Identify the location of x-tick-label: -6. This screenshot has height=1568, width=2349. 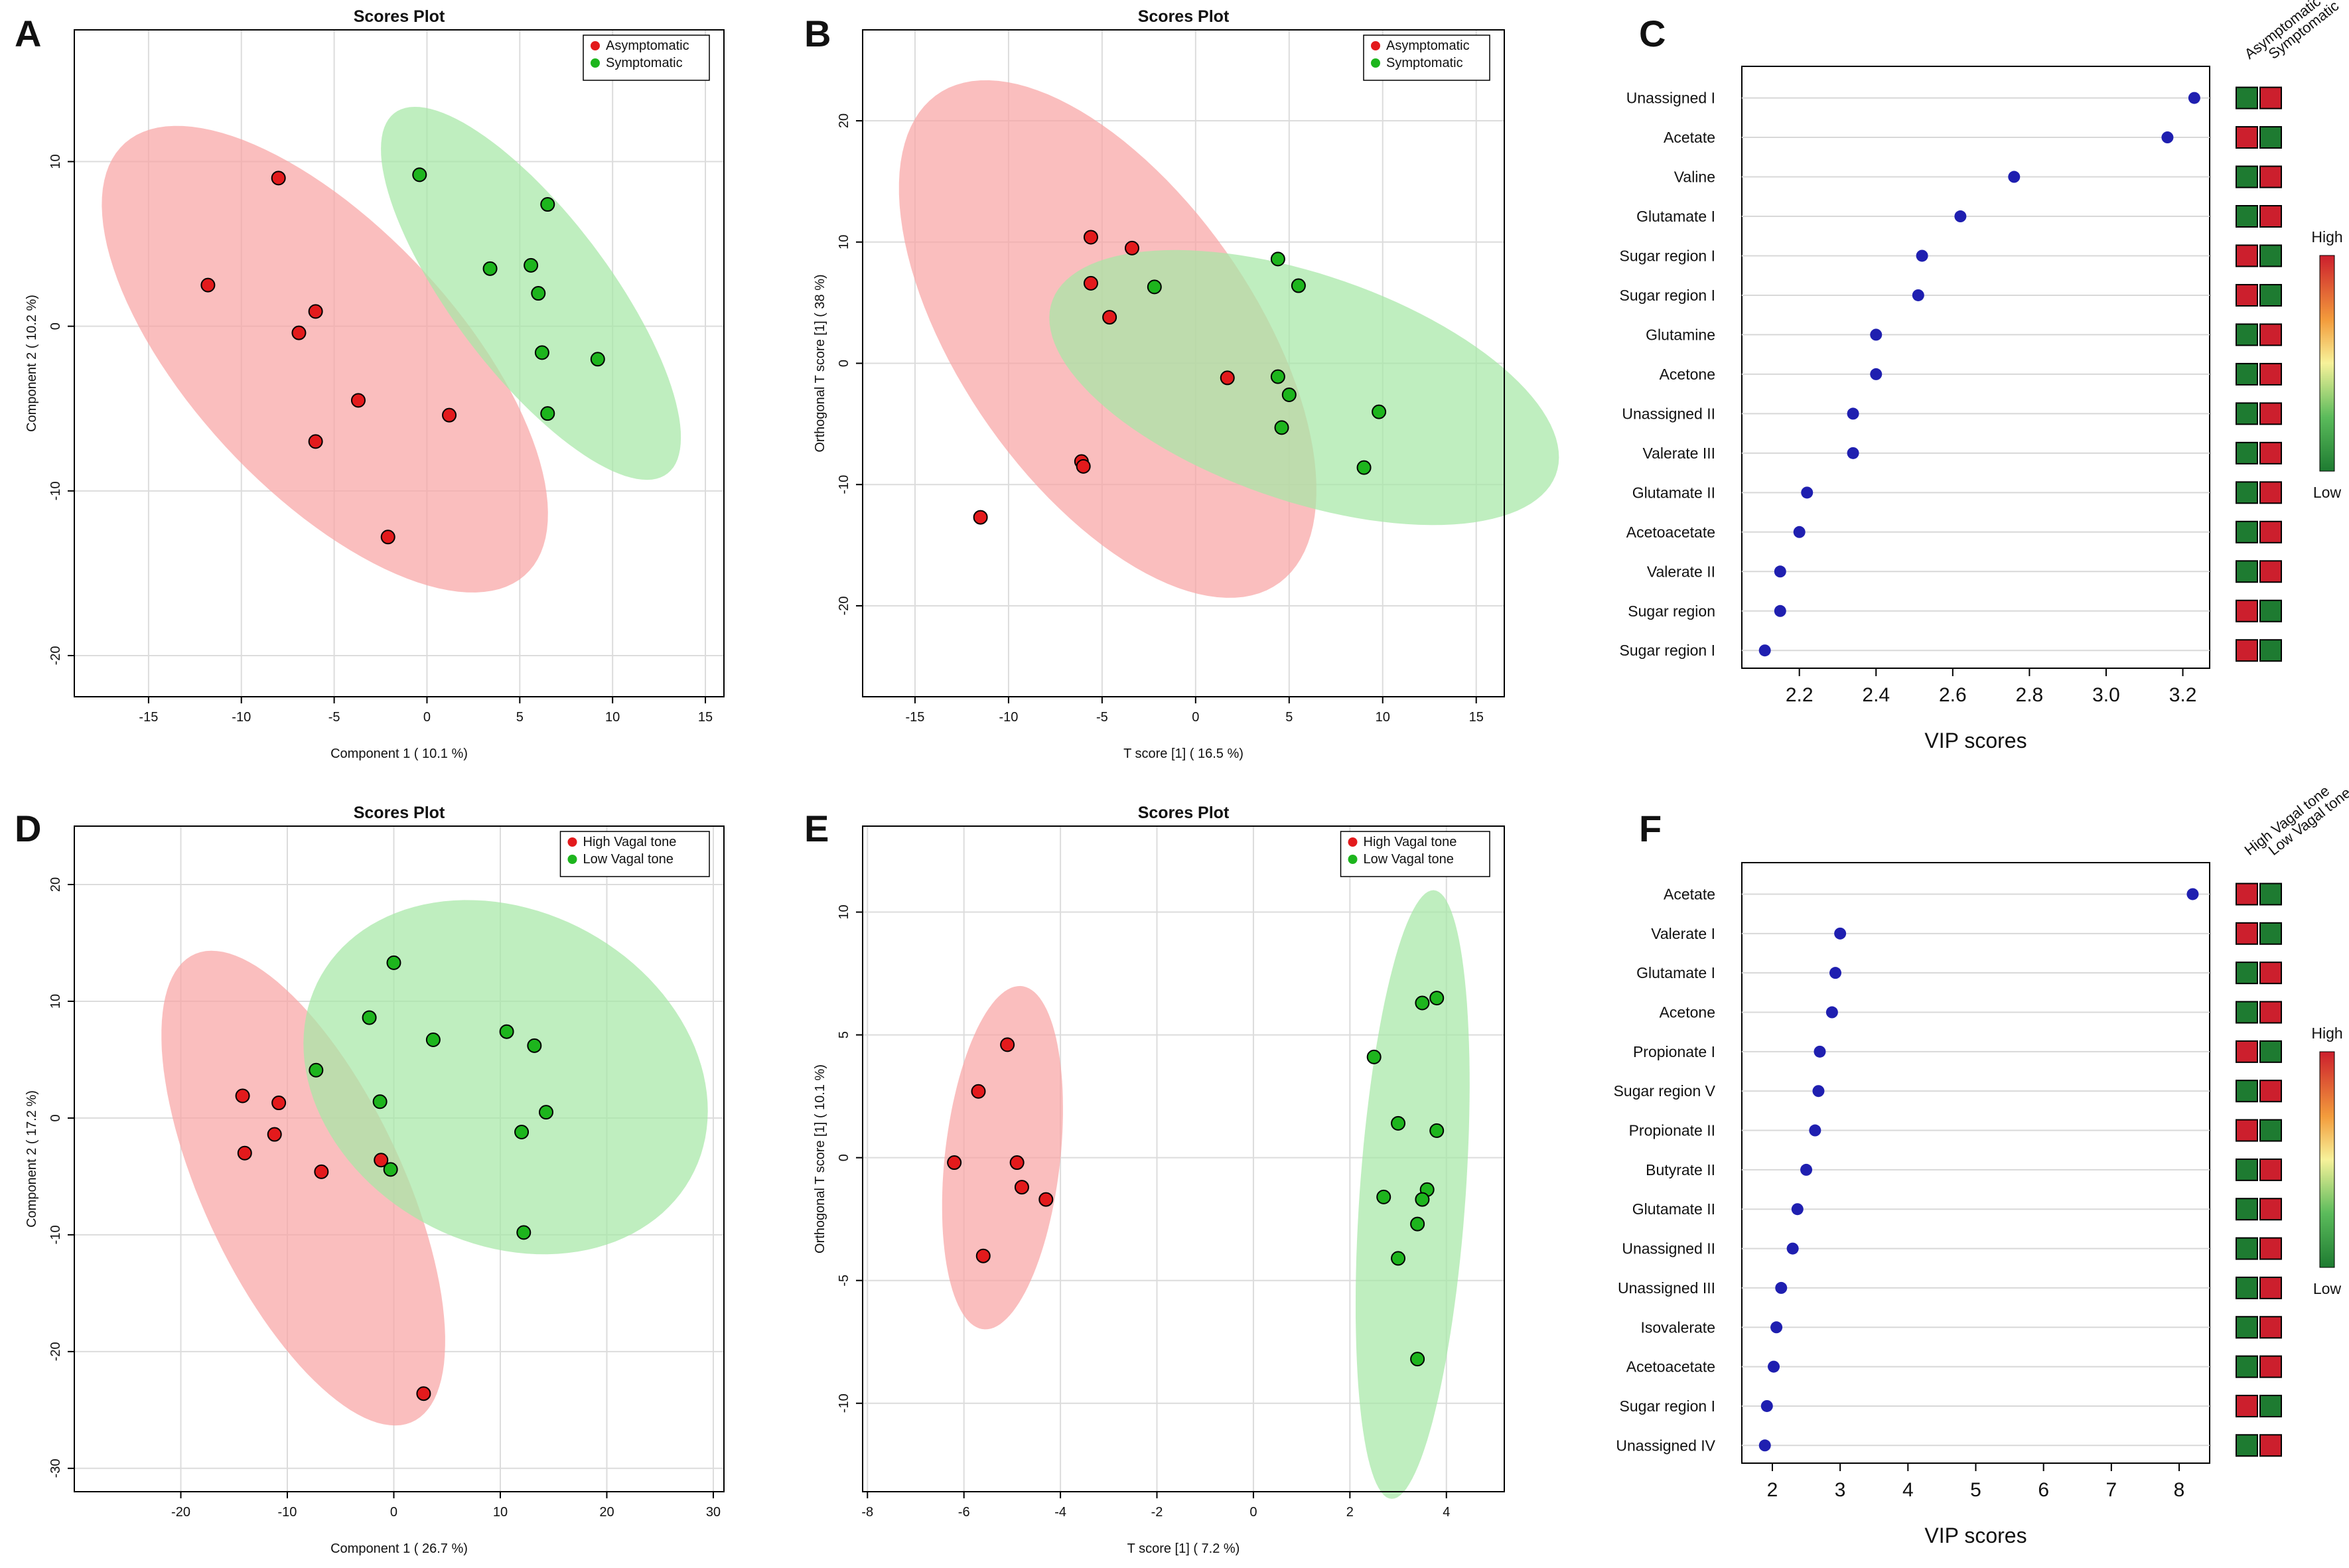
(964, 1512).